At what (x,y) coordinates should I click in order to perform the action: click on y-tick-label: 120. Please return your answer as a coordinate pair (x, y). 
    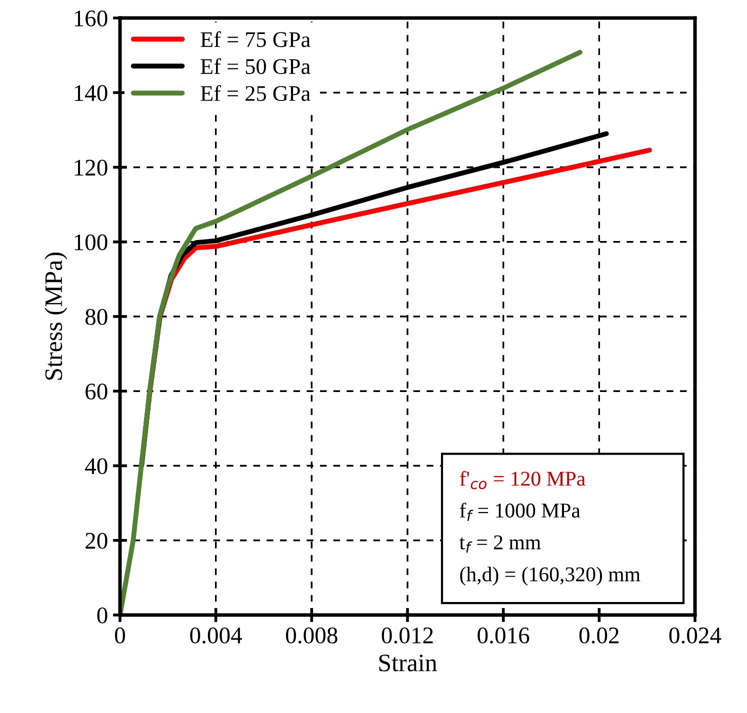
    Looking at the image, I should click on (91, 168).